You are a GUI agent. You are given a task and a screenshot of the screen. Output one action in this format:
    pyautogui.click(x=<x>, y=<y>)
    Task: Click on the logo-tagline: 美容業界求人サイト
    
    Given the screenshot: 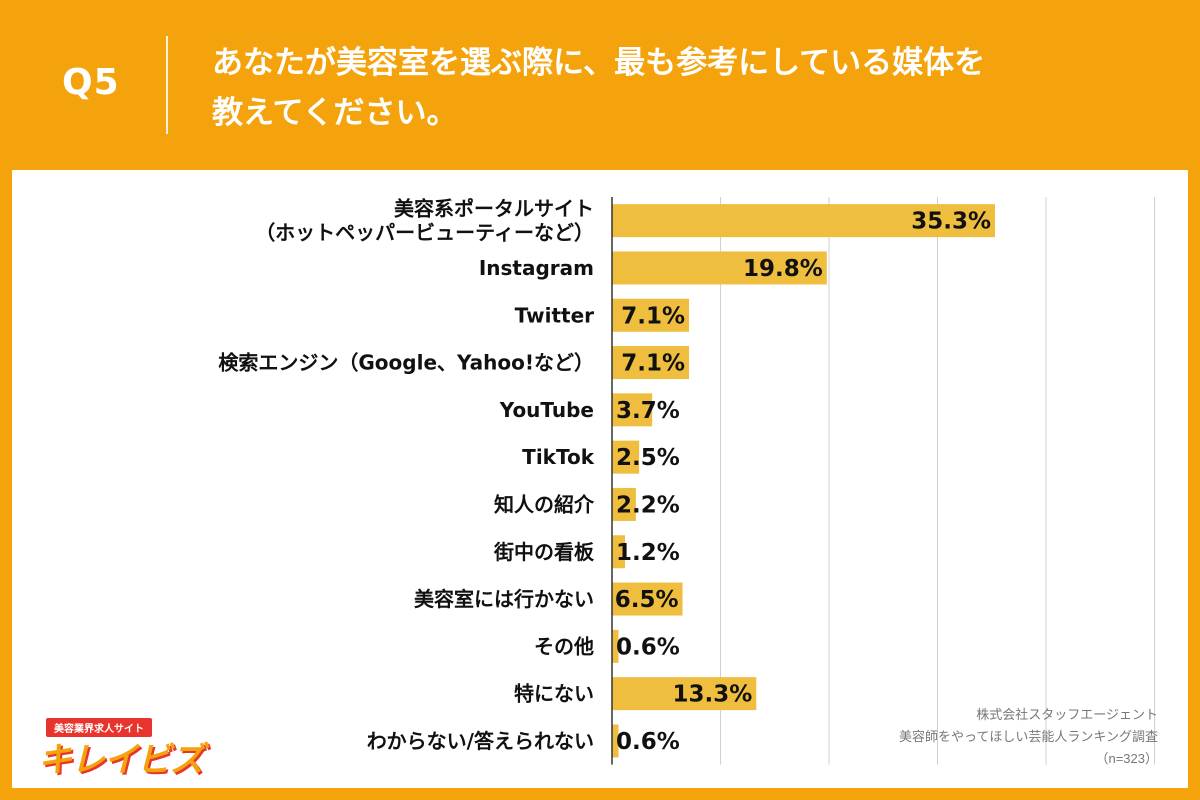 What is the action you would take?
    pyautogui.click(x=99, y=727)
    